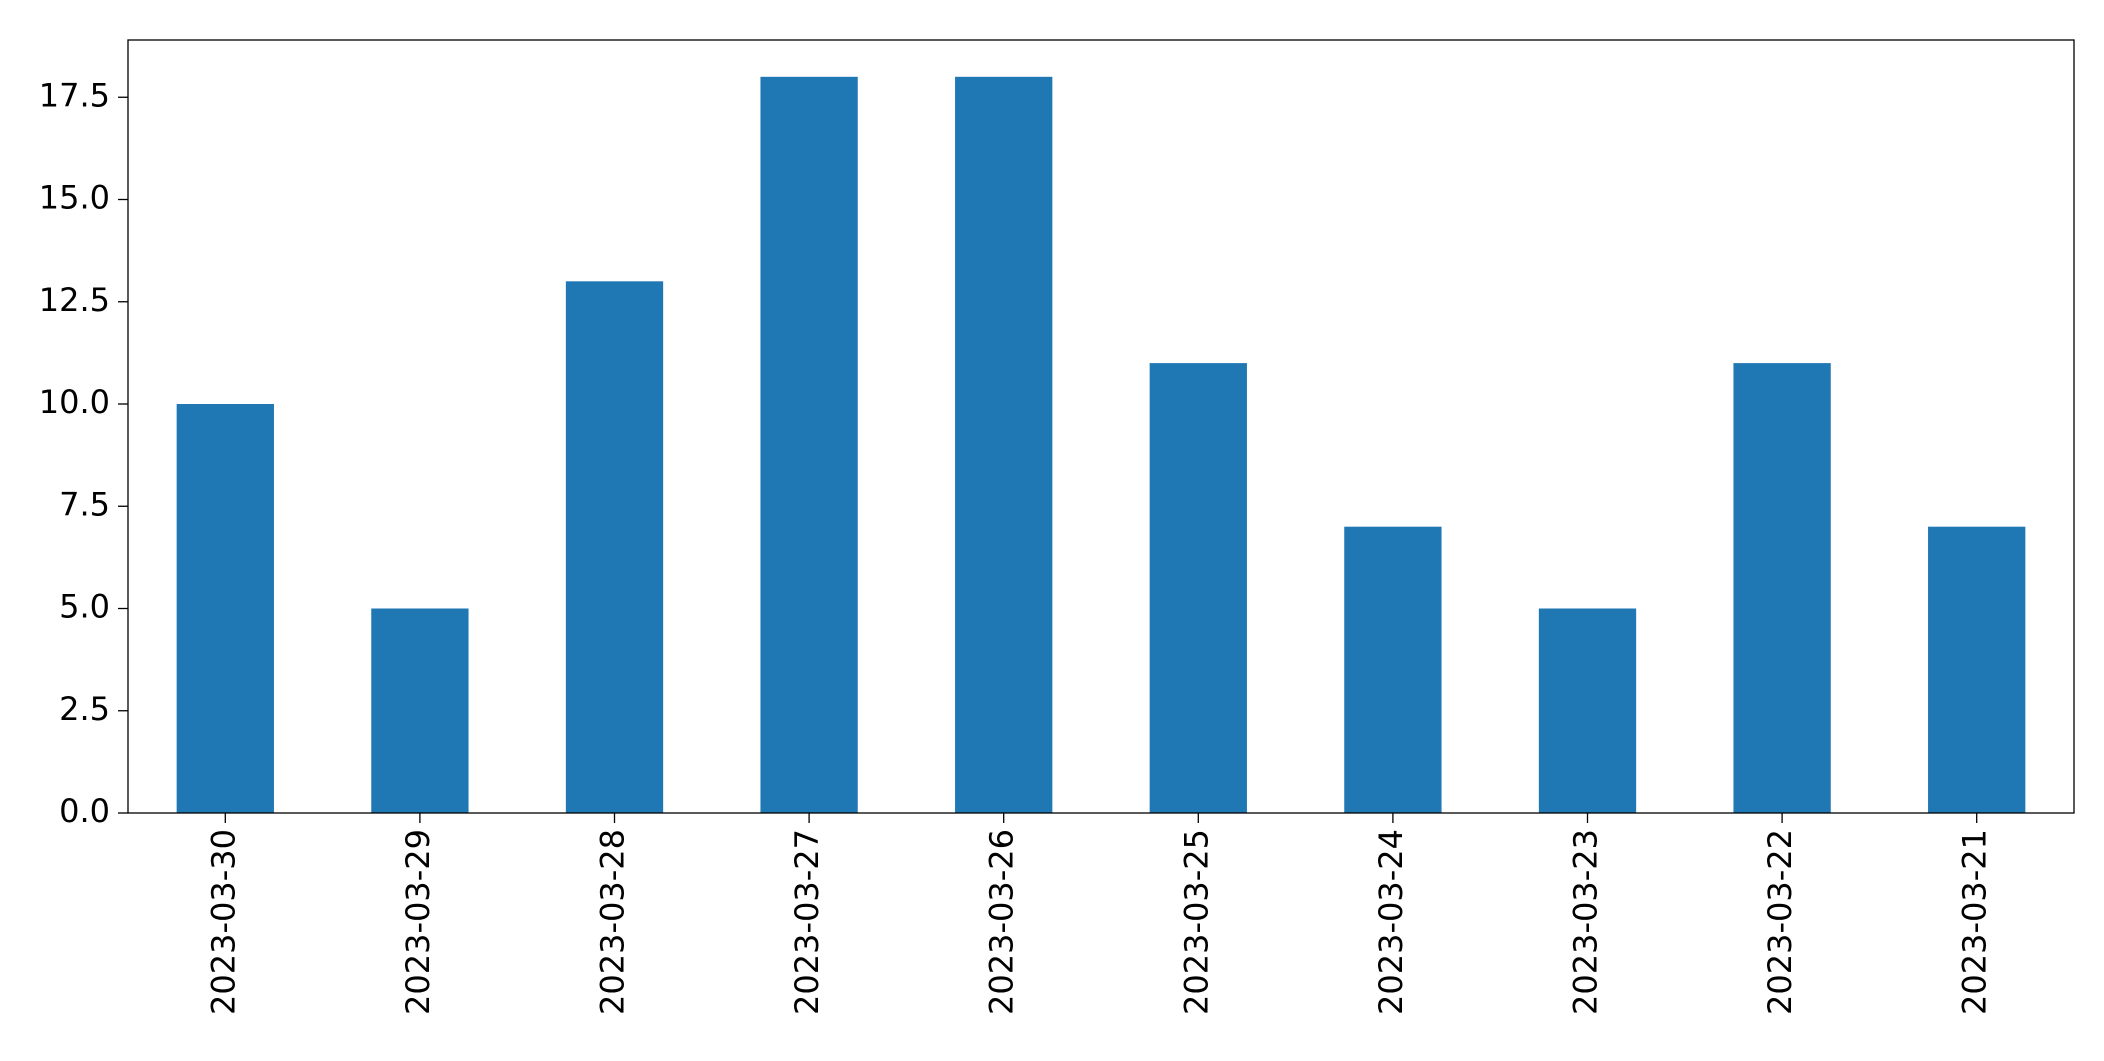 This screenshot has height=1061, width=2104. Describe the element at coordinates (613, 922) in the screenshot. I see `x-tick-label: 2023-03-28` at that location.